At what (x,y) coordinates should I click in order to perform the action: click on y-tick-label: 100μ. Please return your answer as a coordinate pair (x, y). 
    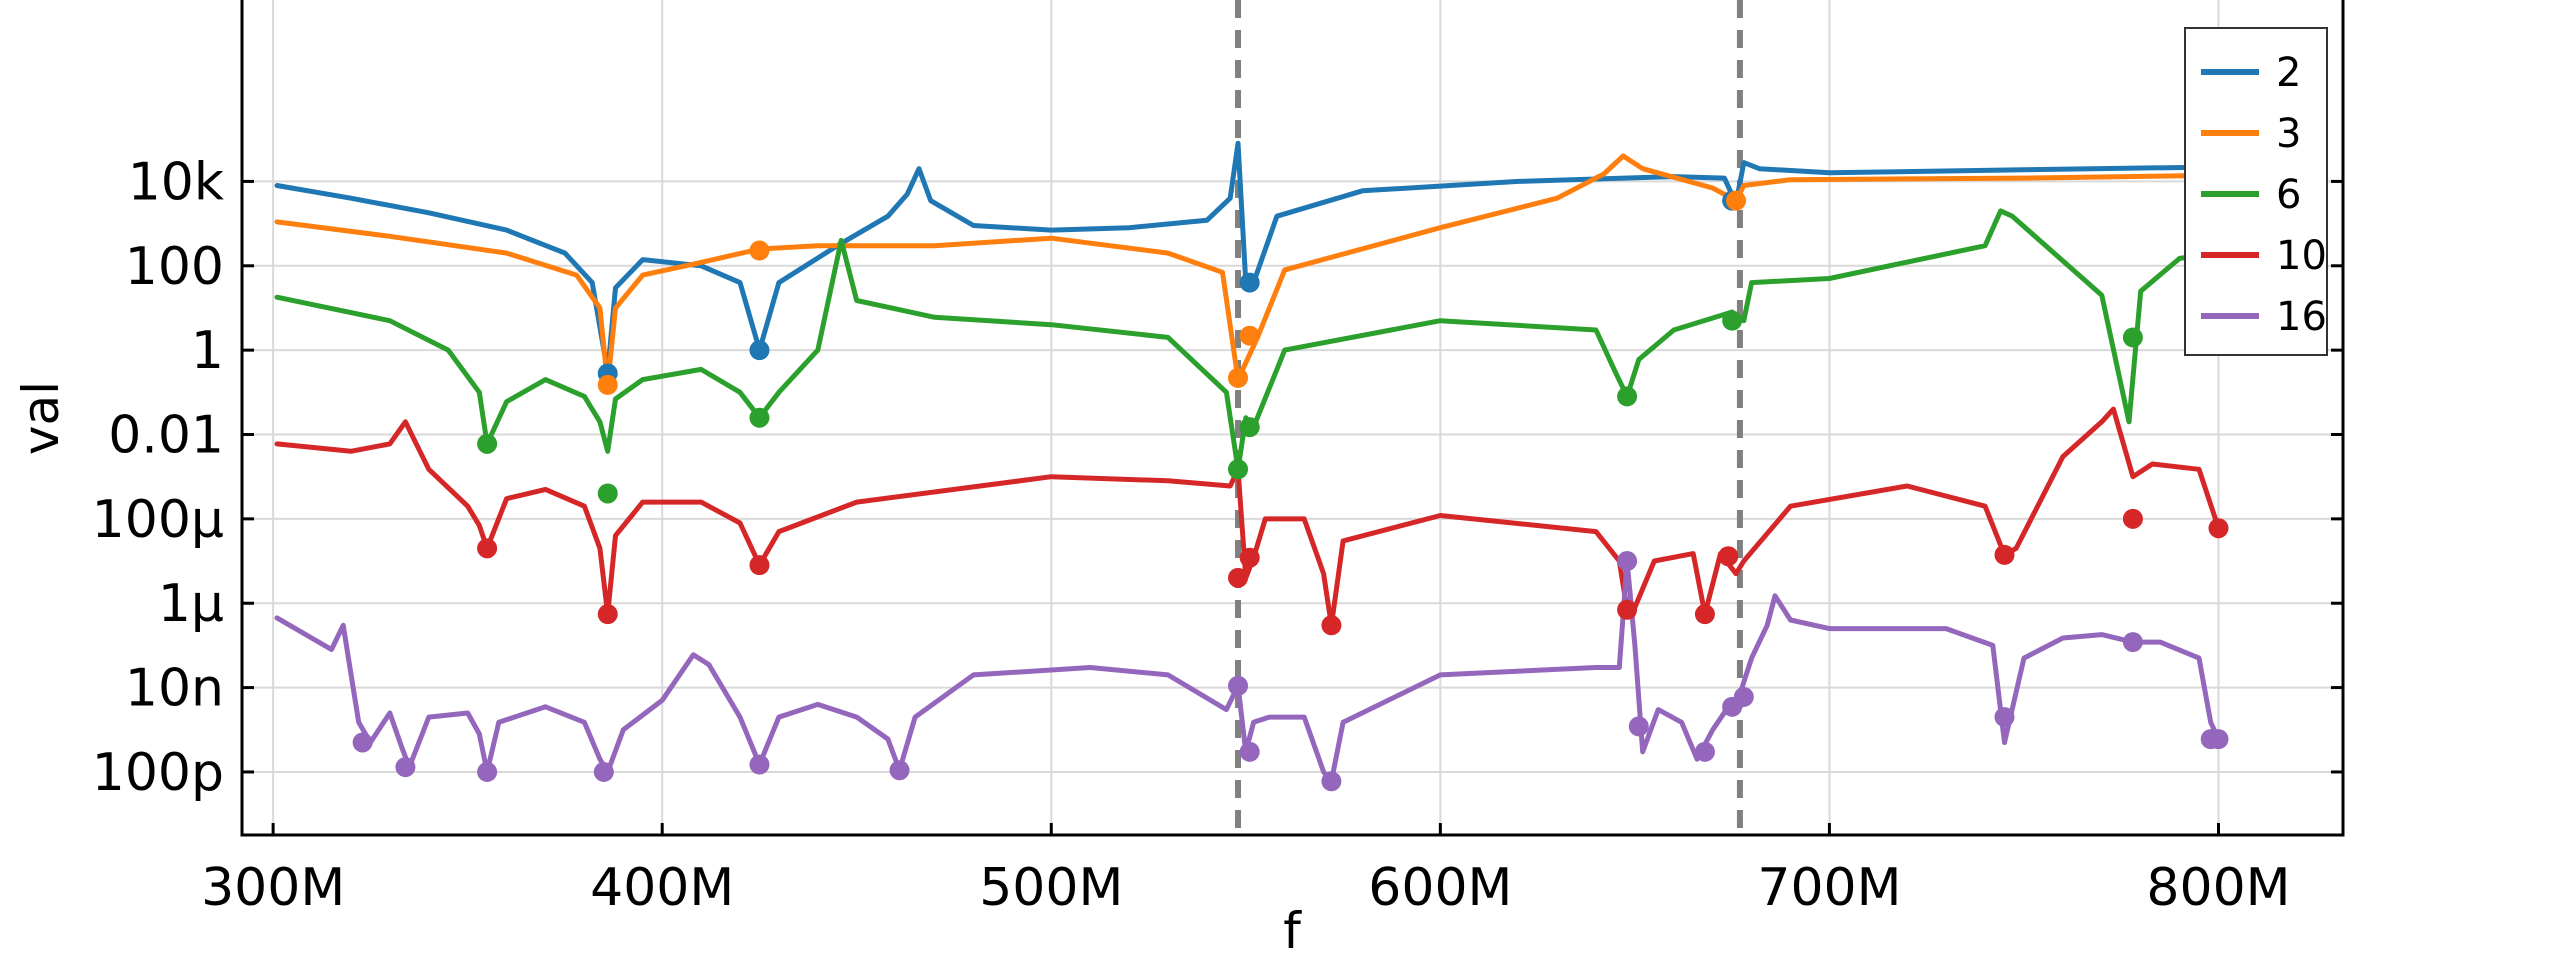
    Looking at the image, I should click on (158, 520).